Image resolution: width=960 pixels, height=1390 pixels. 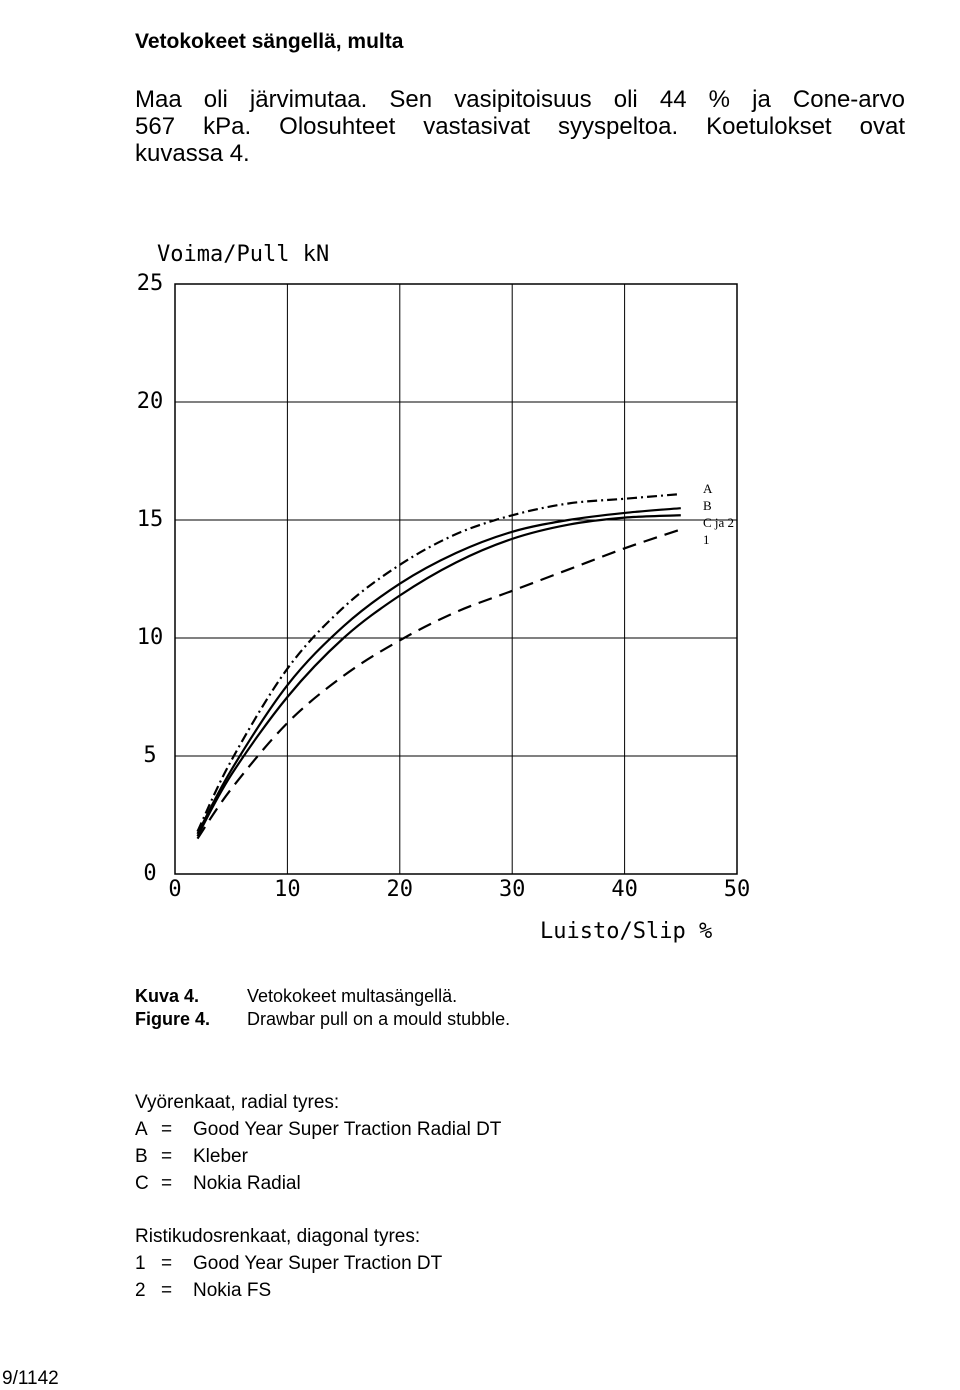 What do you see at coordinates (624, 889) in the screenshot?
I see `x-tick-label: 40` at bounding box center [624, 889].